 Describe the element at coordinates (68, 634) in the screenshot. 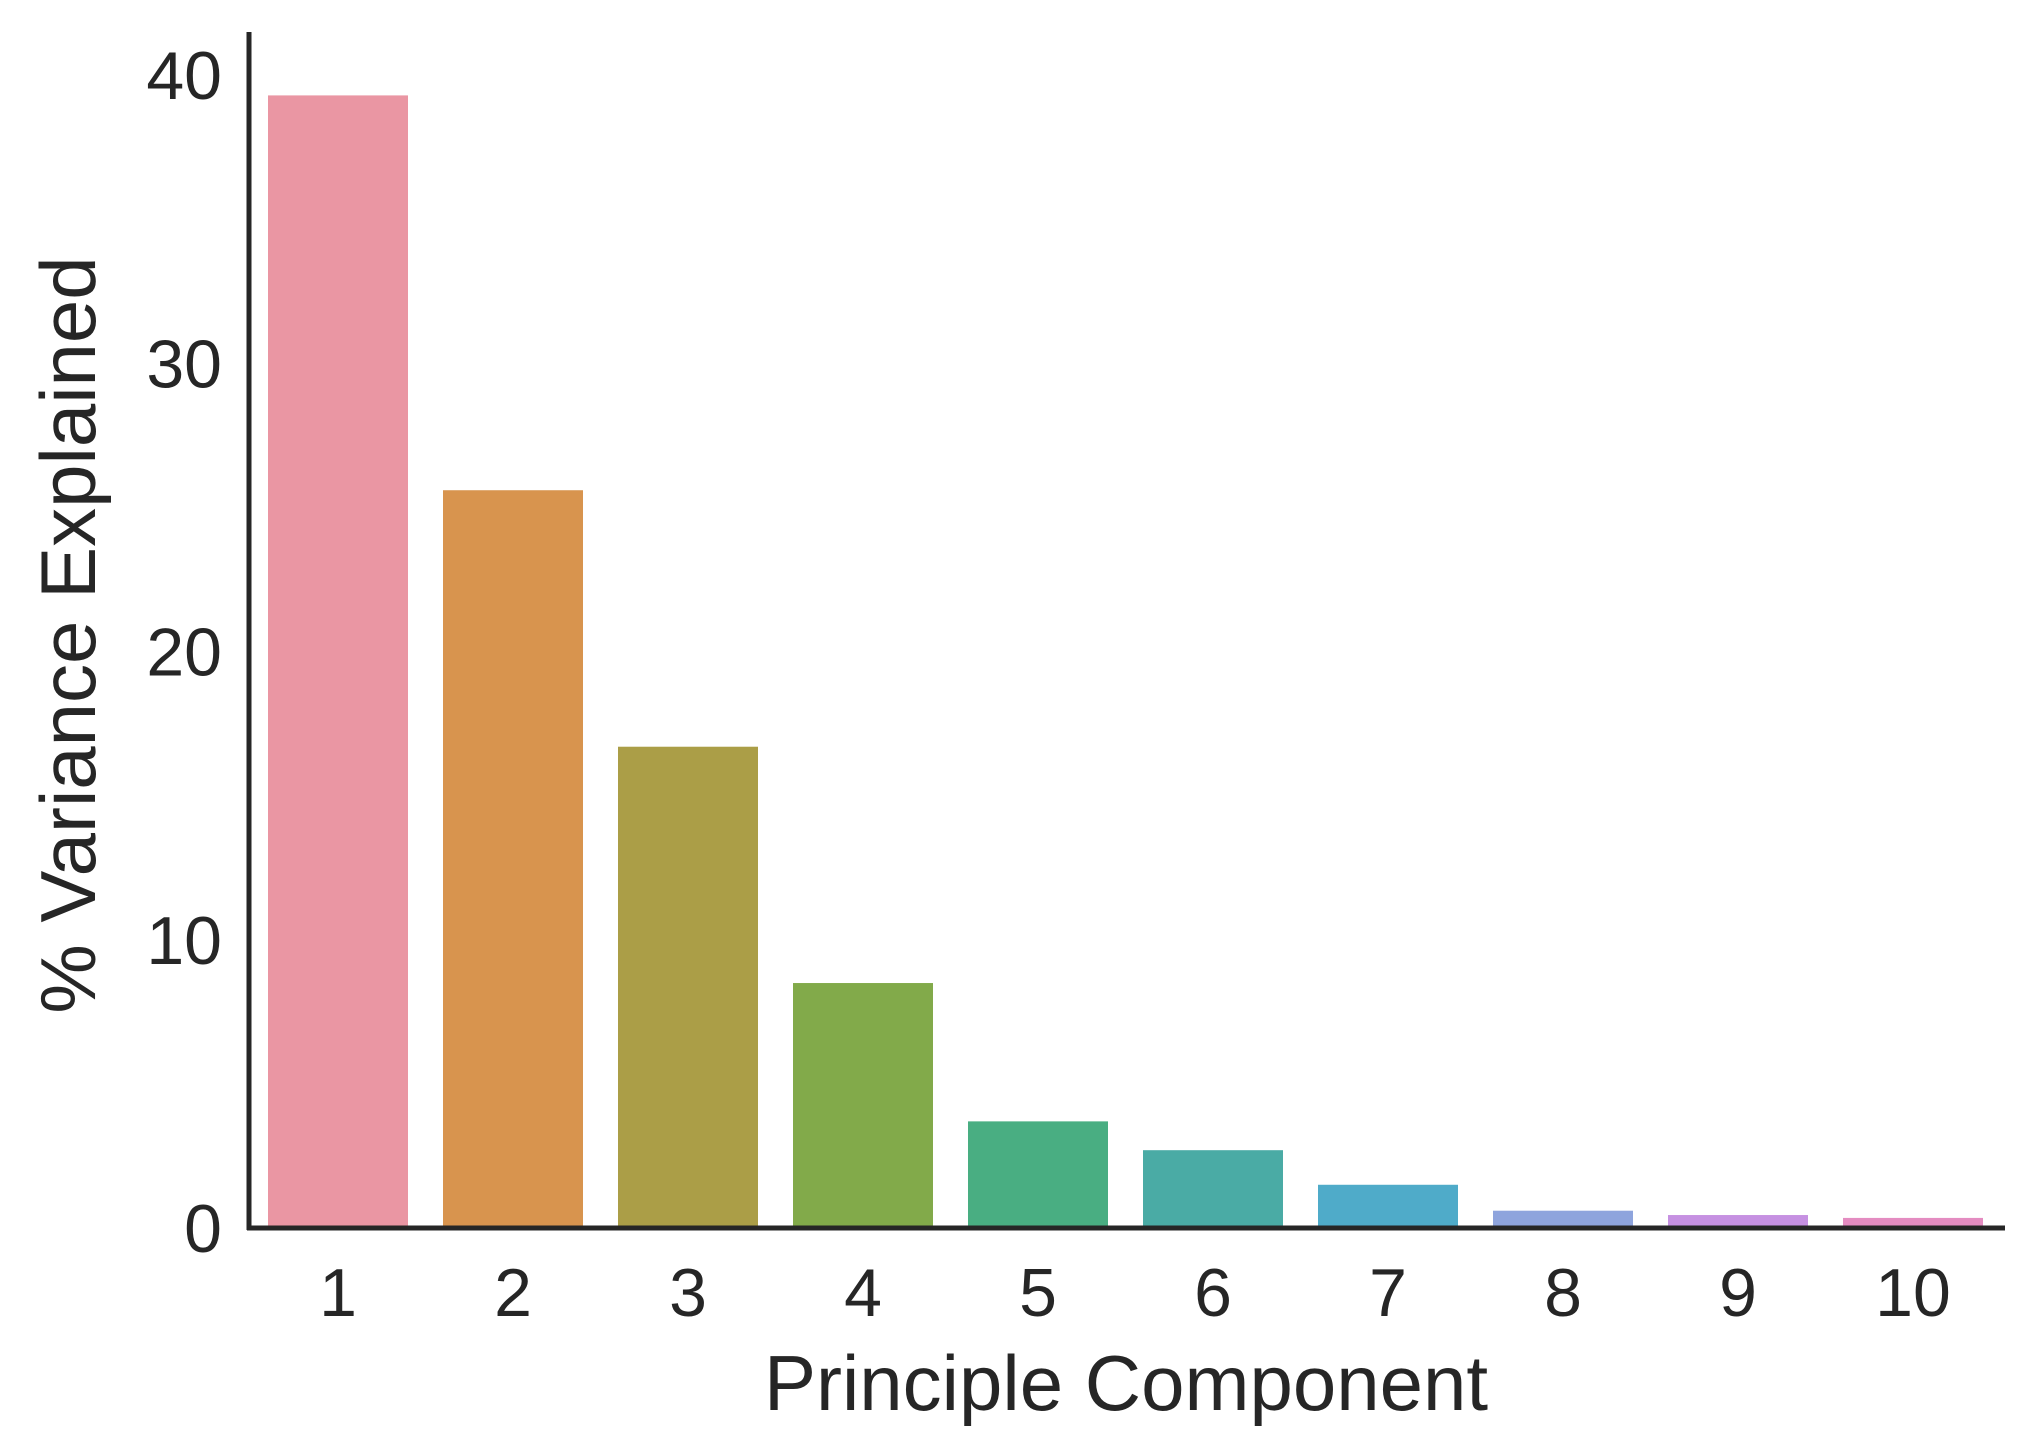

I see `y-axis-label: % Variance Explained` at that location.